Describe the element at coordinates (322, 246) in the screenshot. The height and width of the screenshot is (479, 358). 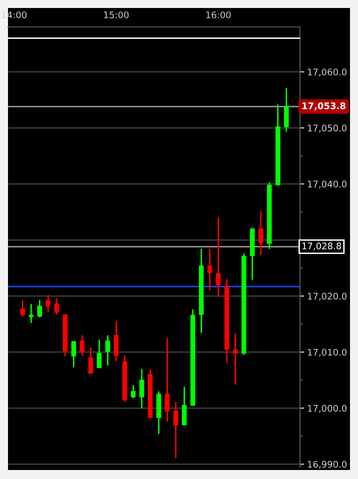
I see `ref-line-label: 17,028.8` at that location.